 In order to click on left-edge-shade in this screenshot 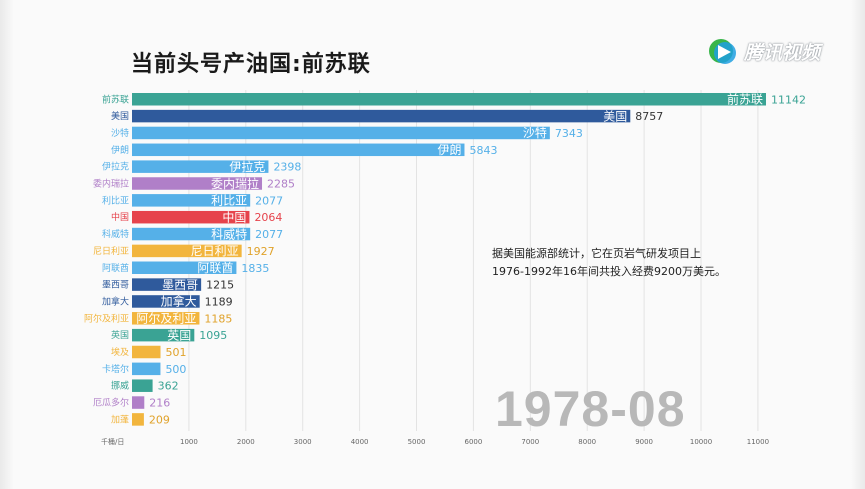, I will do `click(7, 244)`.